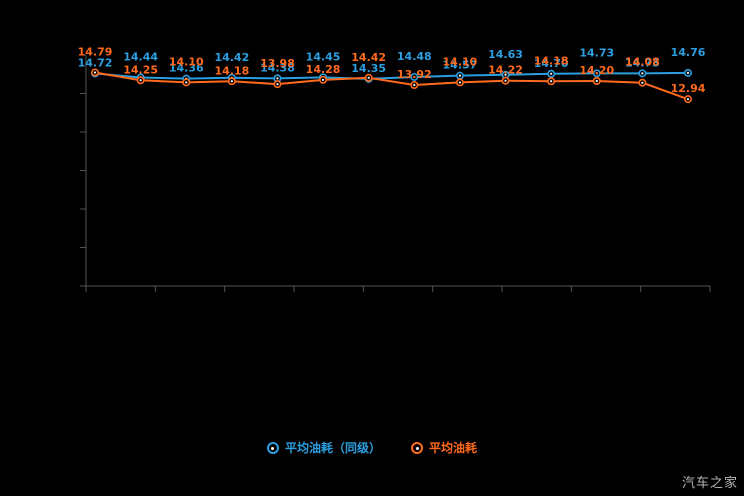 Image resolution: width=744 pixels, height=496 pixels. Describe the element at coordinates (688, 52) in the screenshot. I see `svg-text: 14.76` at that location.